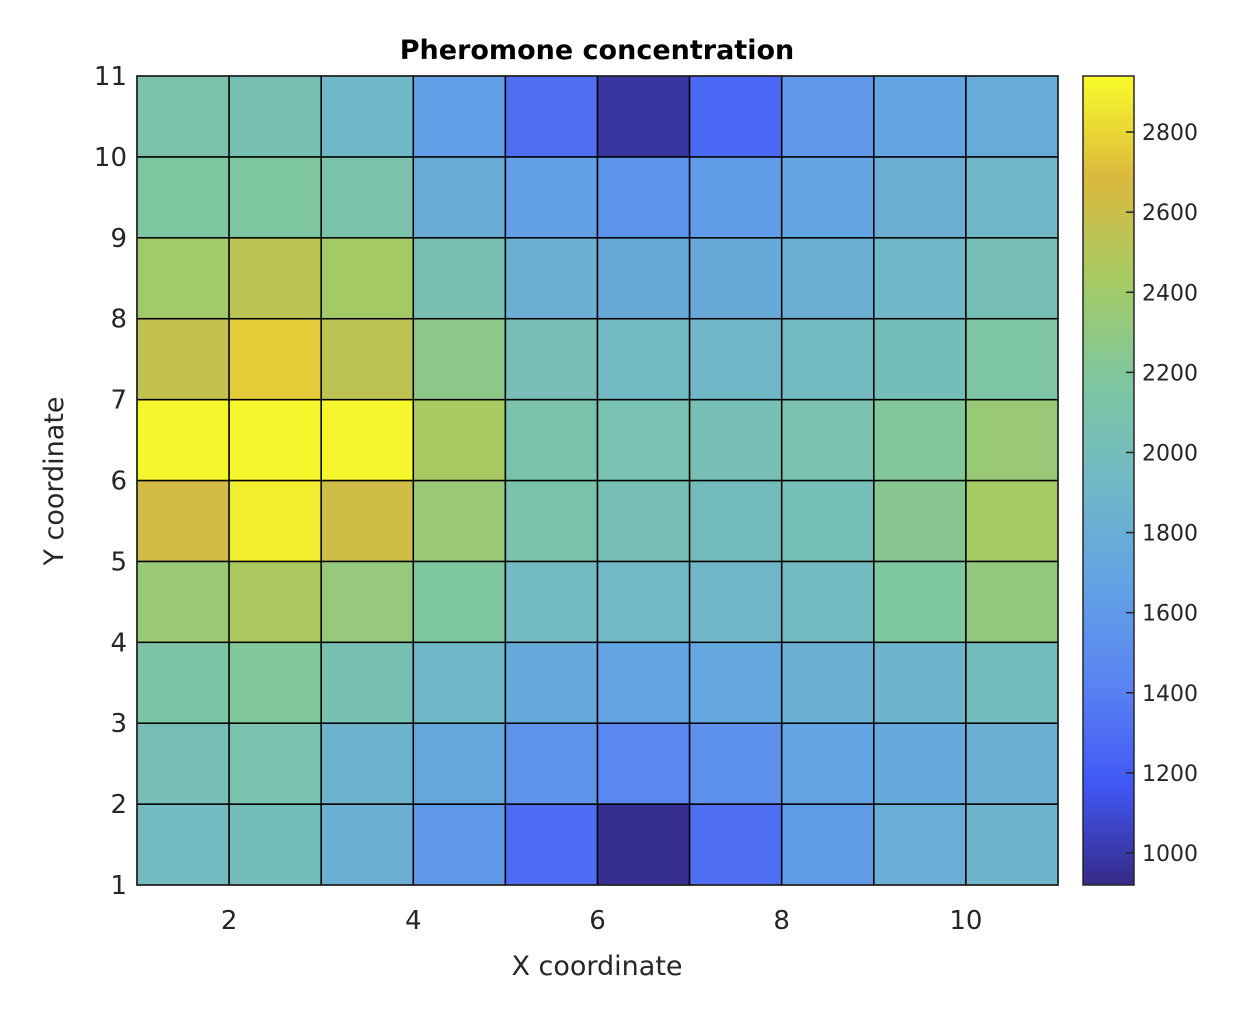 The image size is (1255, 1009). What do you see at coordinates (1170, 453) in the screenshot?
I see `colorbar-tick-label: 2000` at bounding box center [1170, 453].